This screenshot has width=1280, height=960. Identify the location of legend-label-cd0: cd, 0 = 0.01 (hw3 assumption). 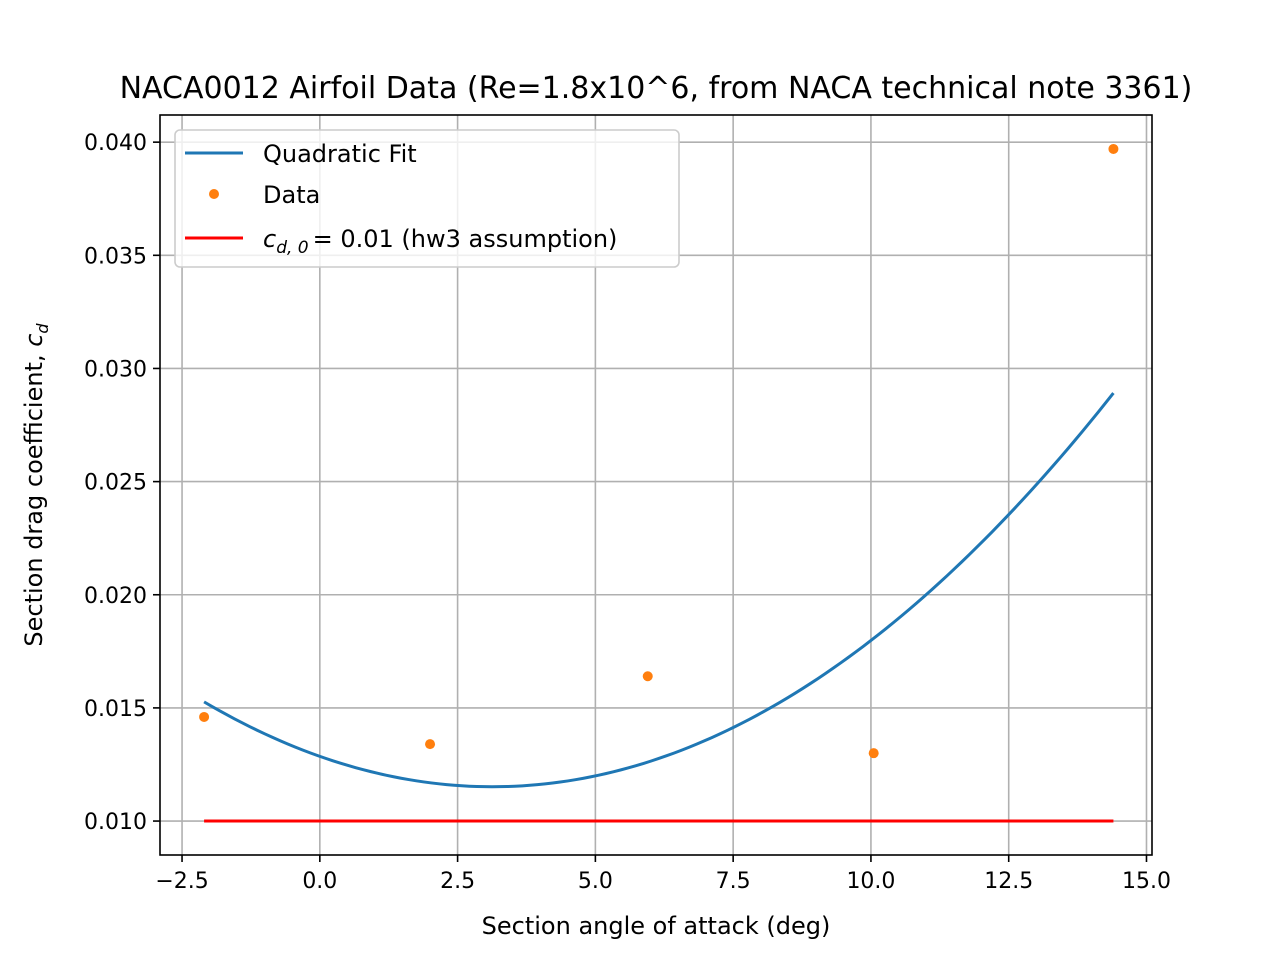
(440, 241).